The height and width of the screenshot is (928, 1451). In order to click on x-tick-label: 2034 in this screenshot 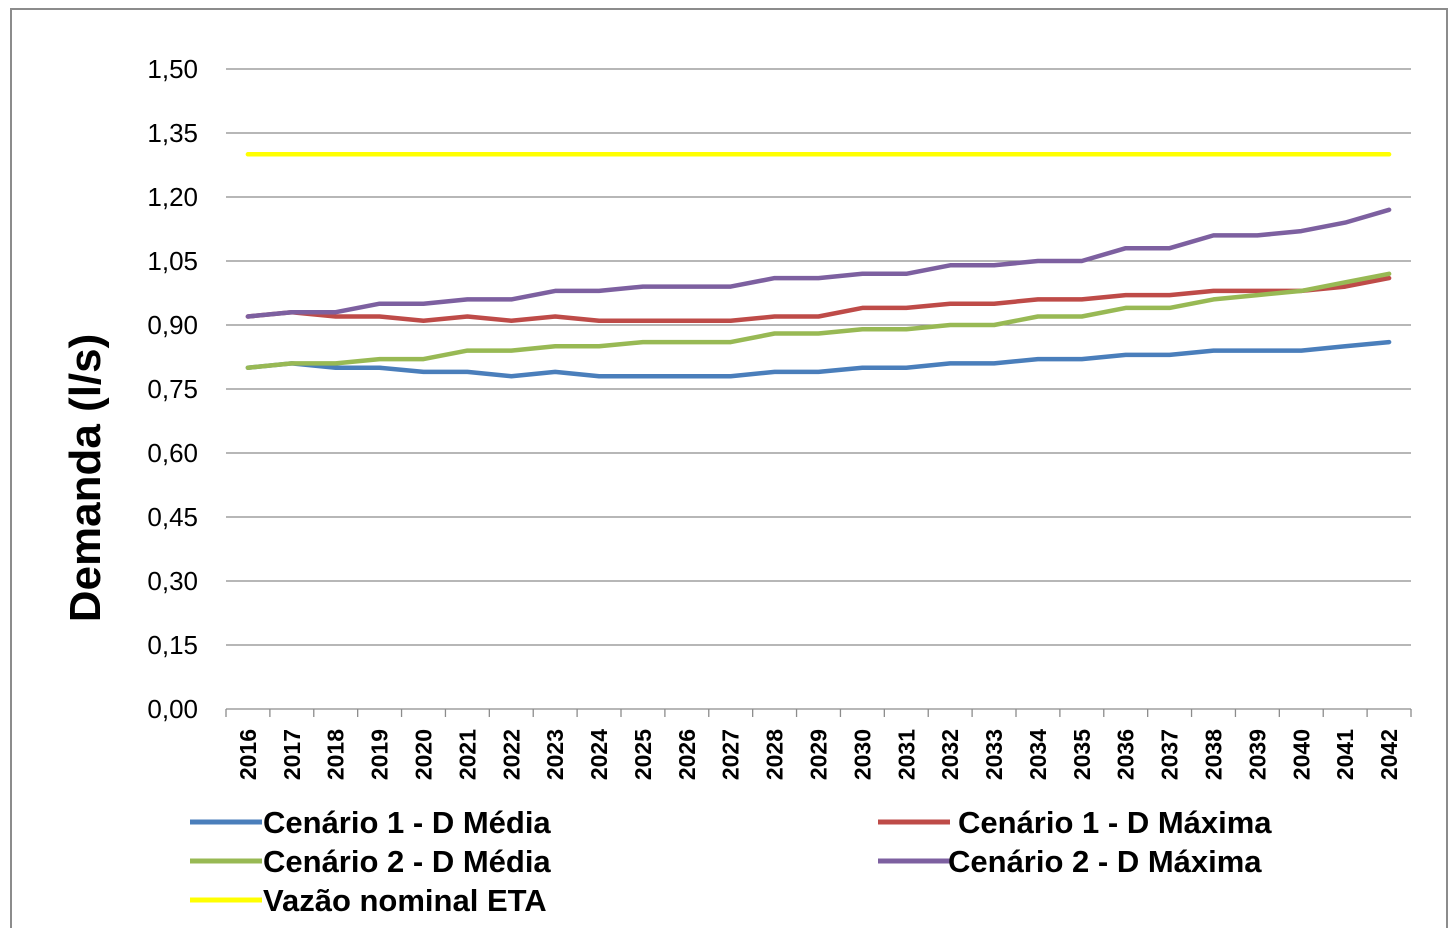, I will do `click(1038, 754)`.